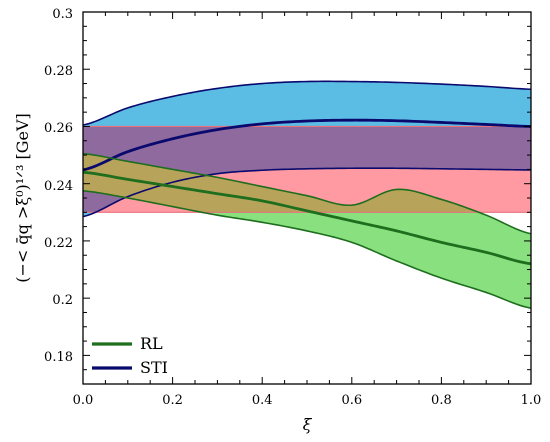 The height and width of the screenshot is (442, 550). I want to click on x-tick-label: 0.4, so click(262, 400).